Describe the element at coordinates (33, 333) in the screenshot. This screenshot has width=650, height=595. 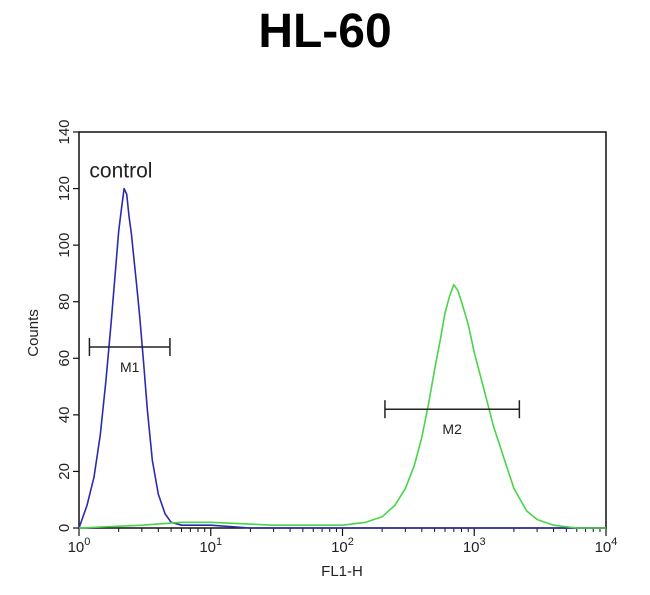
I see `y-axis-label: Counts` at that location.